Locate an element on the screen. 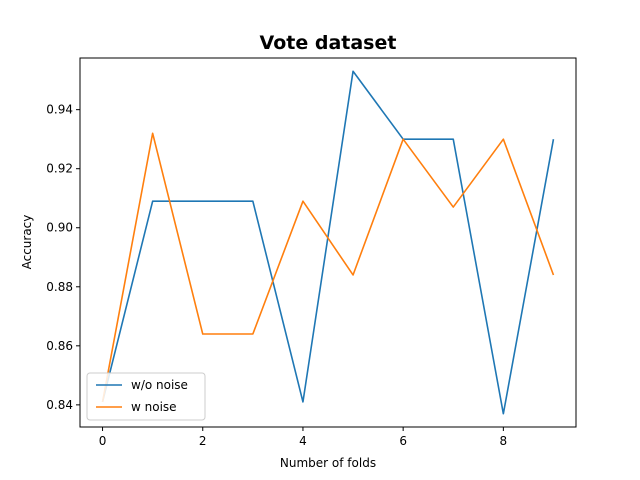 The image size is (640, 480). y-tick-label: 0.92 is located at coordinates (59, 169).